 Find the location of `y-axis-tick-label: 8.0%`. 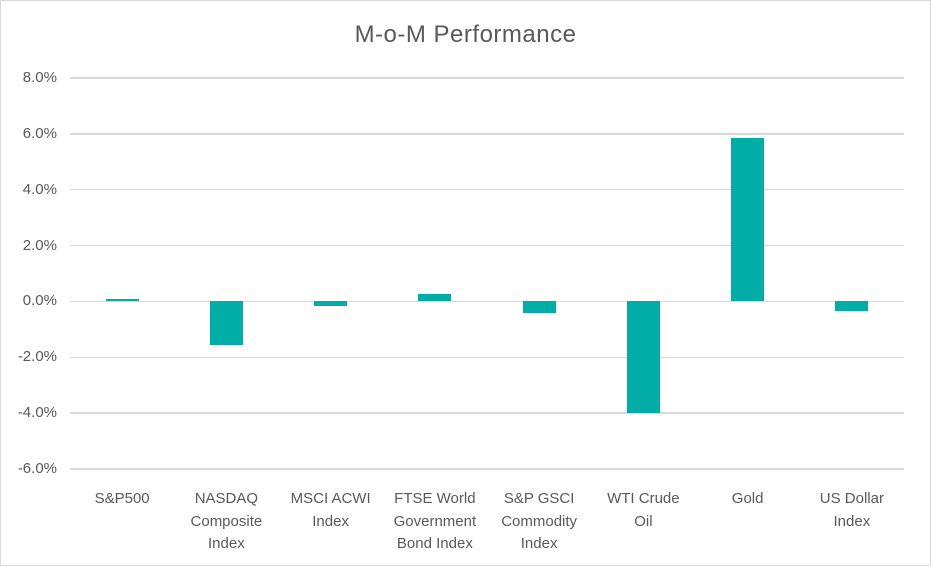

y-axis-tick-label: 8.0% is located at coordinates (39, 77).